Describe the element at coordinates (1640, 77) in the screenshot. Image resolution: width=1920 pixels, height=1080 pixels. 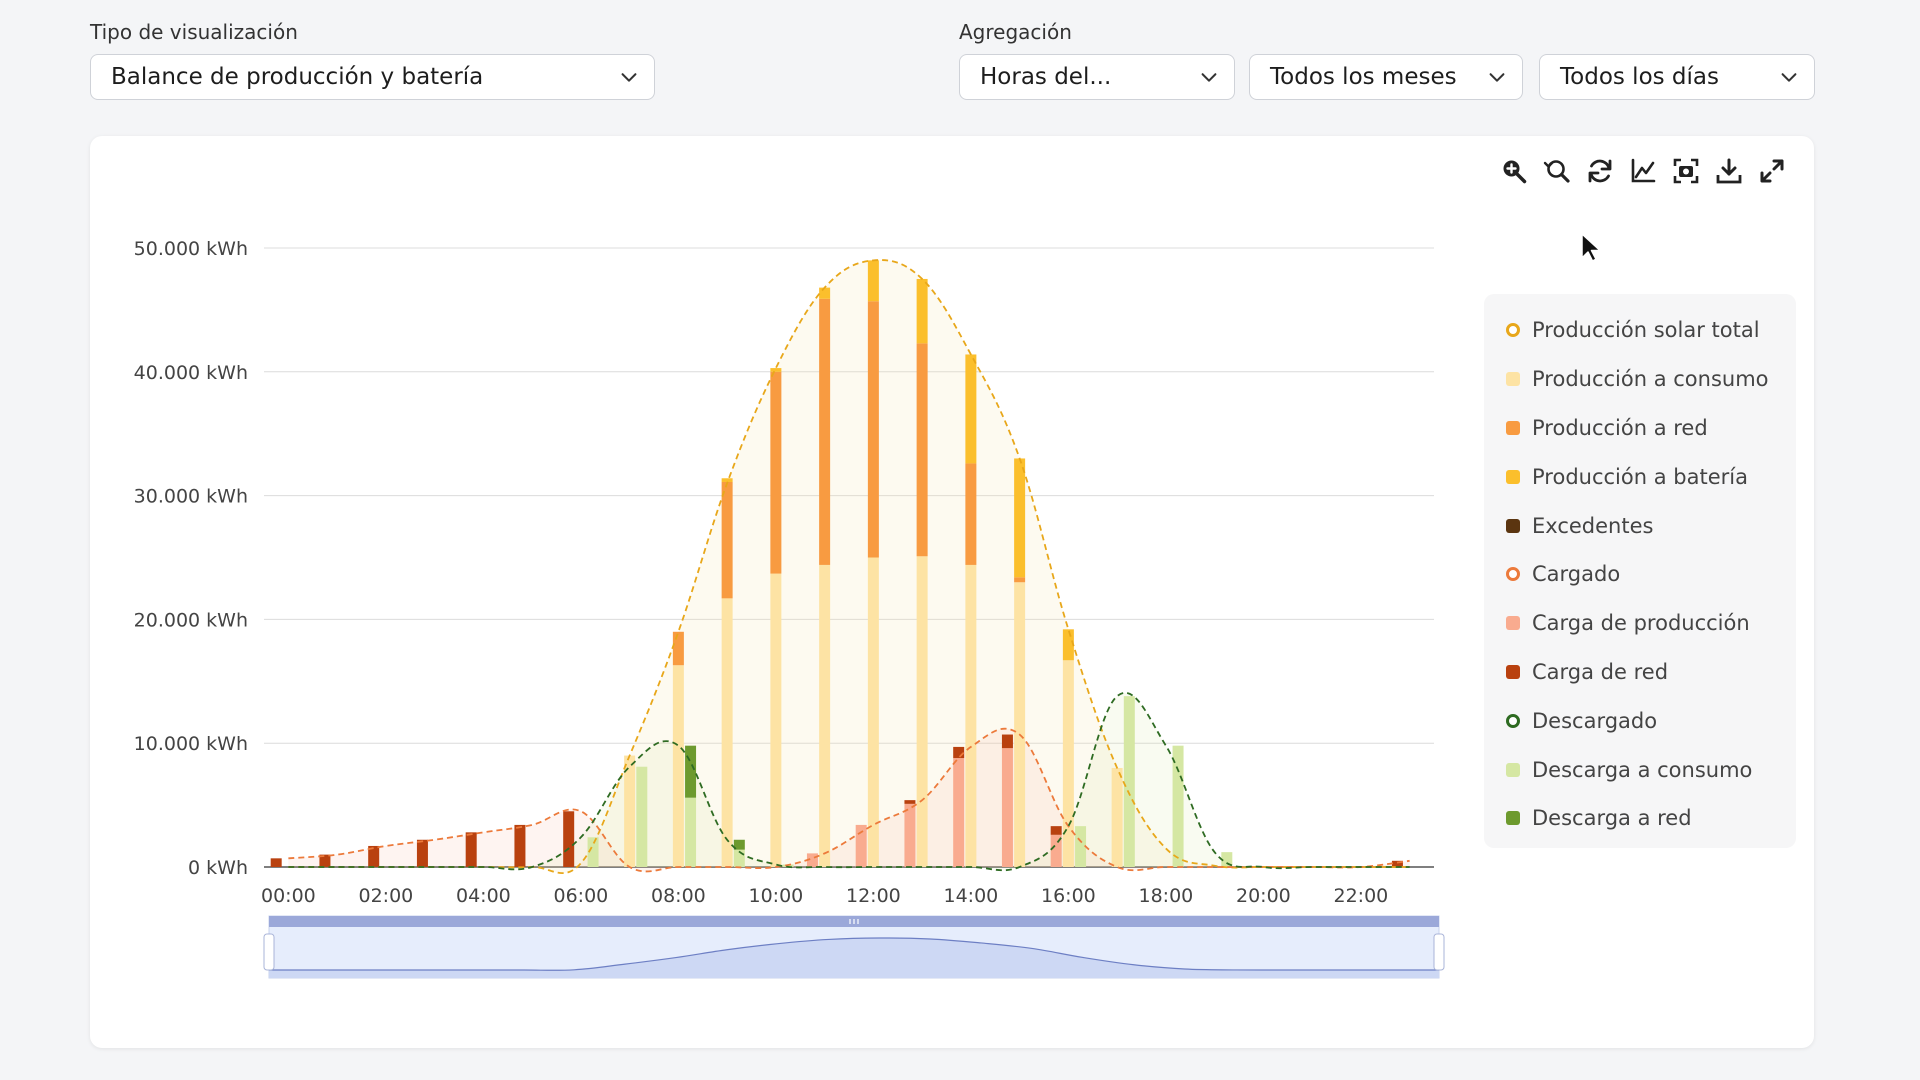
I see `days-value: Todos los días` at that location.